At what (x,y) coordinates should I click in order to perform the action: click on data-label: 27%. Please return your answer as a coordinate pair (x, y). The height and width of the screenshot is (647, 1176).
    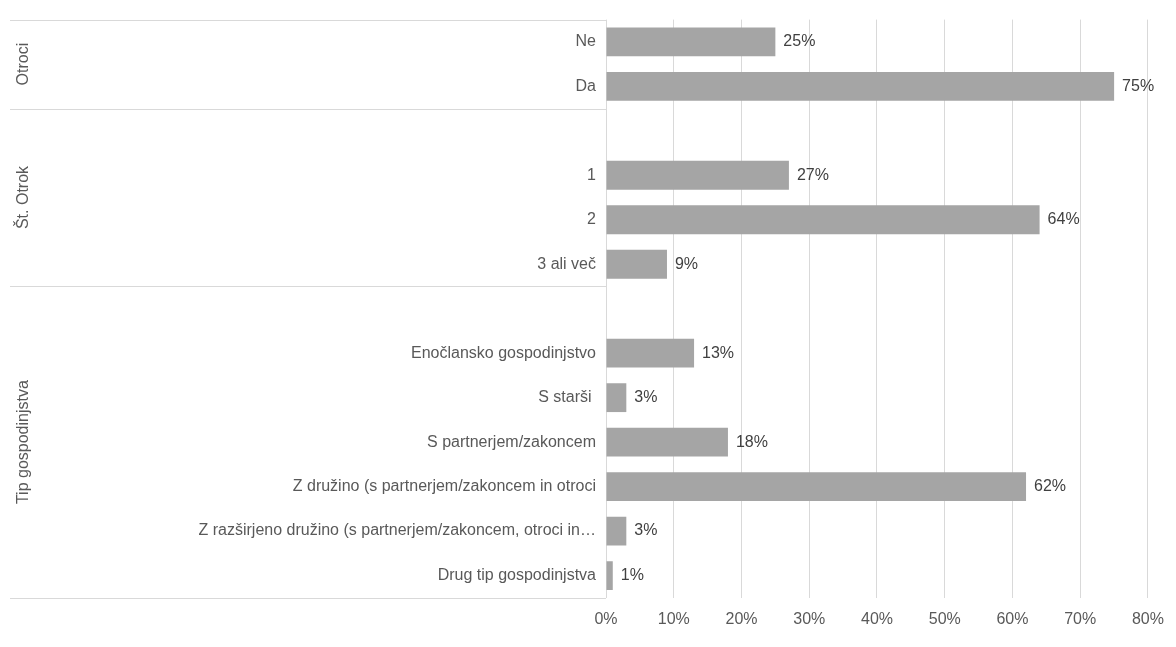
    Looking at the image, I should click on (812, 174).